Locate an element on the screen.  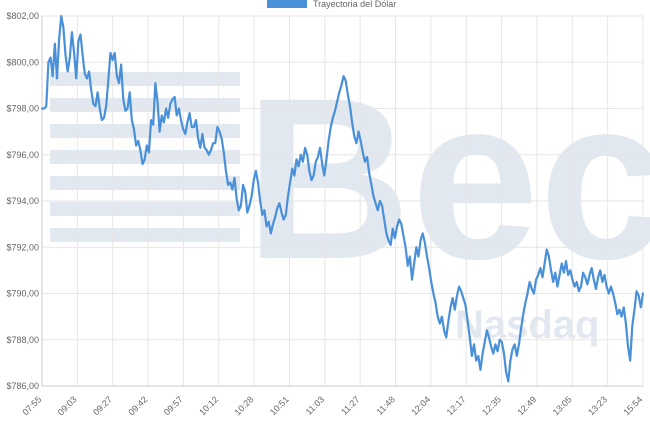
legend: Trayectoria del Dólar is located at coordinates (331, 4).